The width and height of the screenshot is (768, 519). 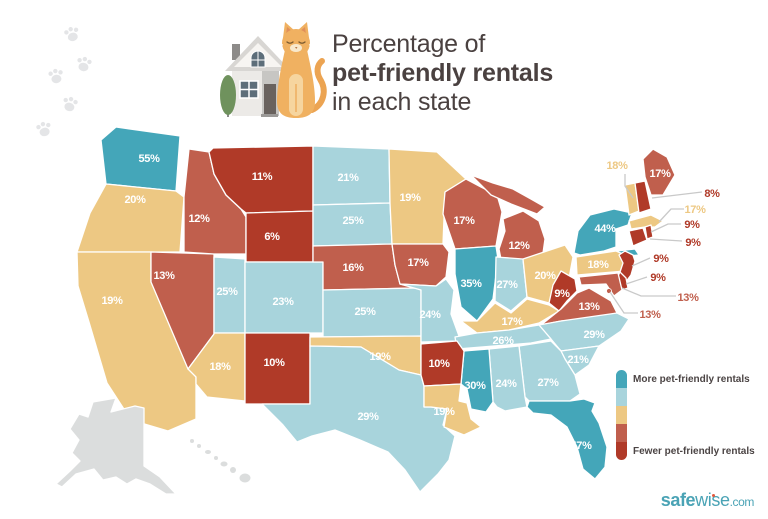 I want to click on state-label-virginia: 13%, so click(x=589, y=307).